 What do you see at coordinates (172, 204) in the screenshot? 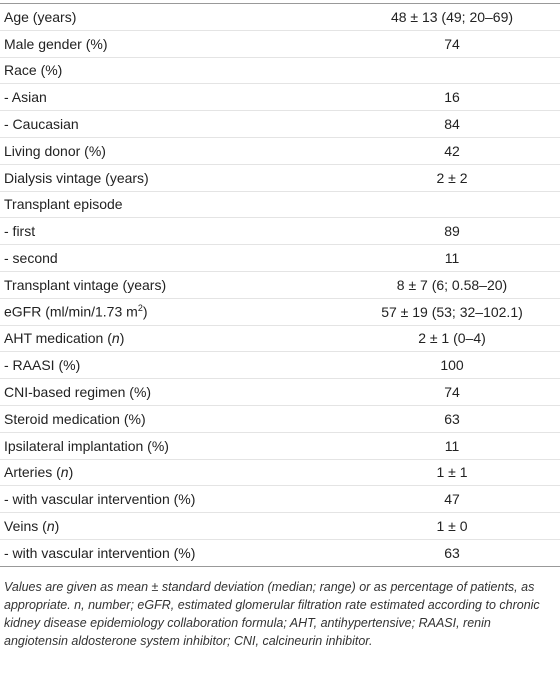
I see `row-label: Transplant episode` at bounding box center [172, 204].